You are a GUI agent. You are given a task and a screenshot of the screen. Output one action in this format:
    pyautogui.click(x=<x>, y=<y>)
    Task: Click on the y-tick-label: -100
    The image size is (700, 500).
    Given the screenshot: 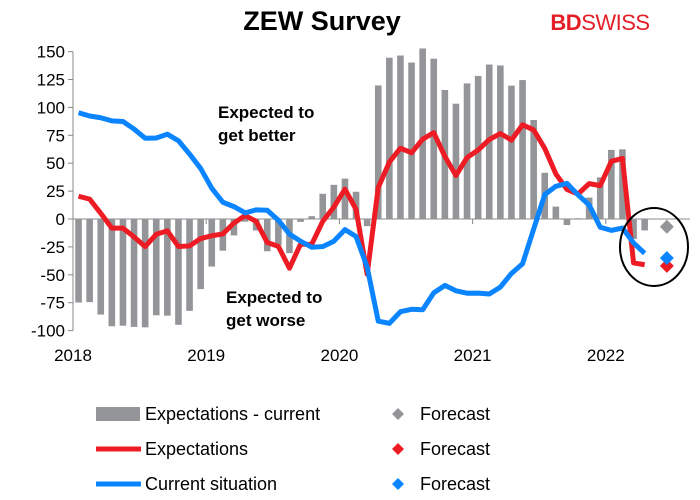 What is the action you would take?
    pyautogui.click(x=48, y=331)
    